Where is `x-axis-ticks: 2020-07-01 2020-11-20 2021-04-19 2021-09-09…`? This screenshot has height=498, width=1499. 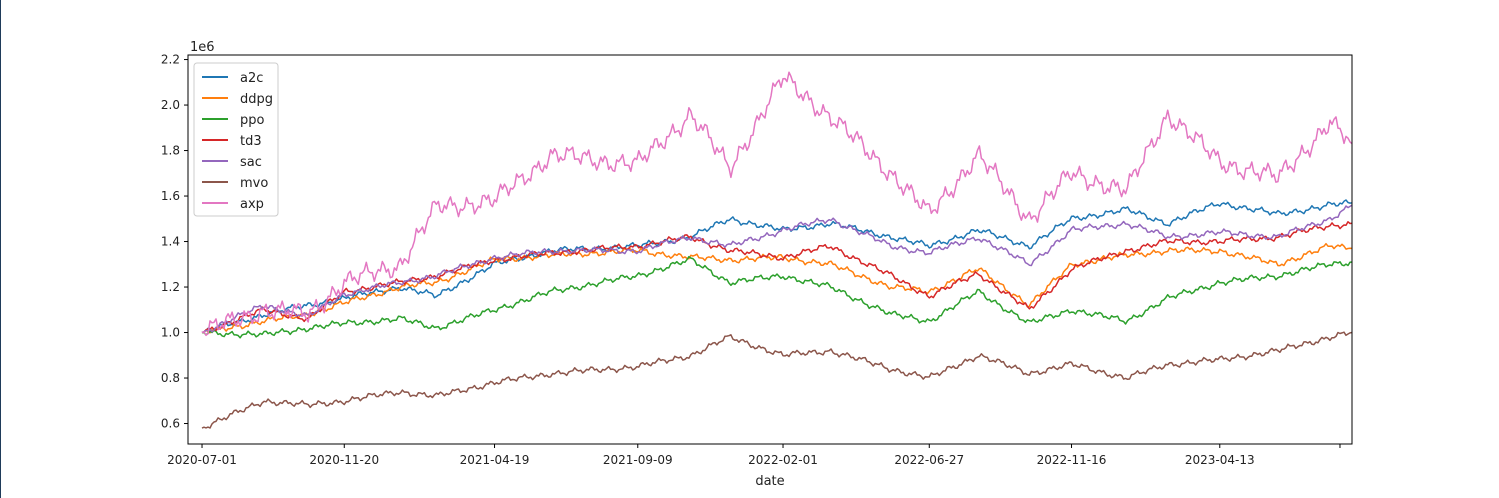
x-axis-ticks: 2020-07-01 2020-11-20 2021-04-19 2021-09-09… is located at coordinates (754, 455).